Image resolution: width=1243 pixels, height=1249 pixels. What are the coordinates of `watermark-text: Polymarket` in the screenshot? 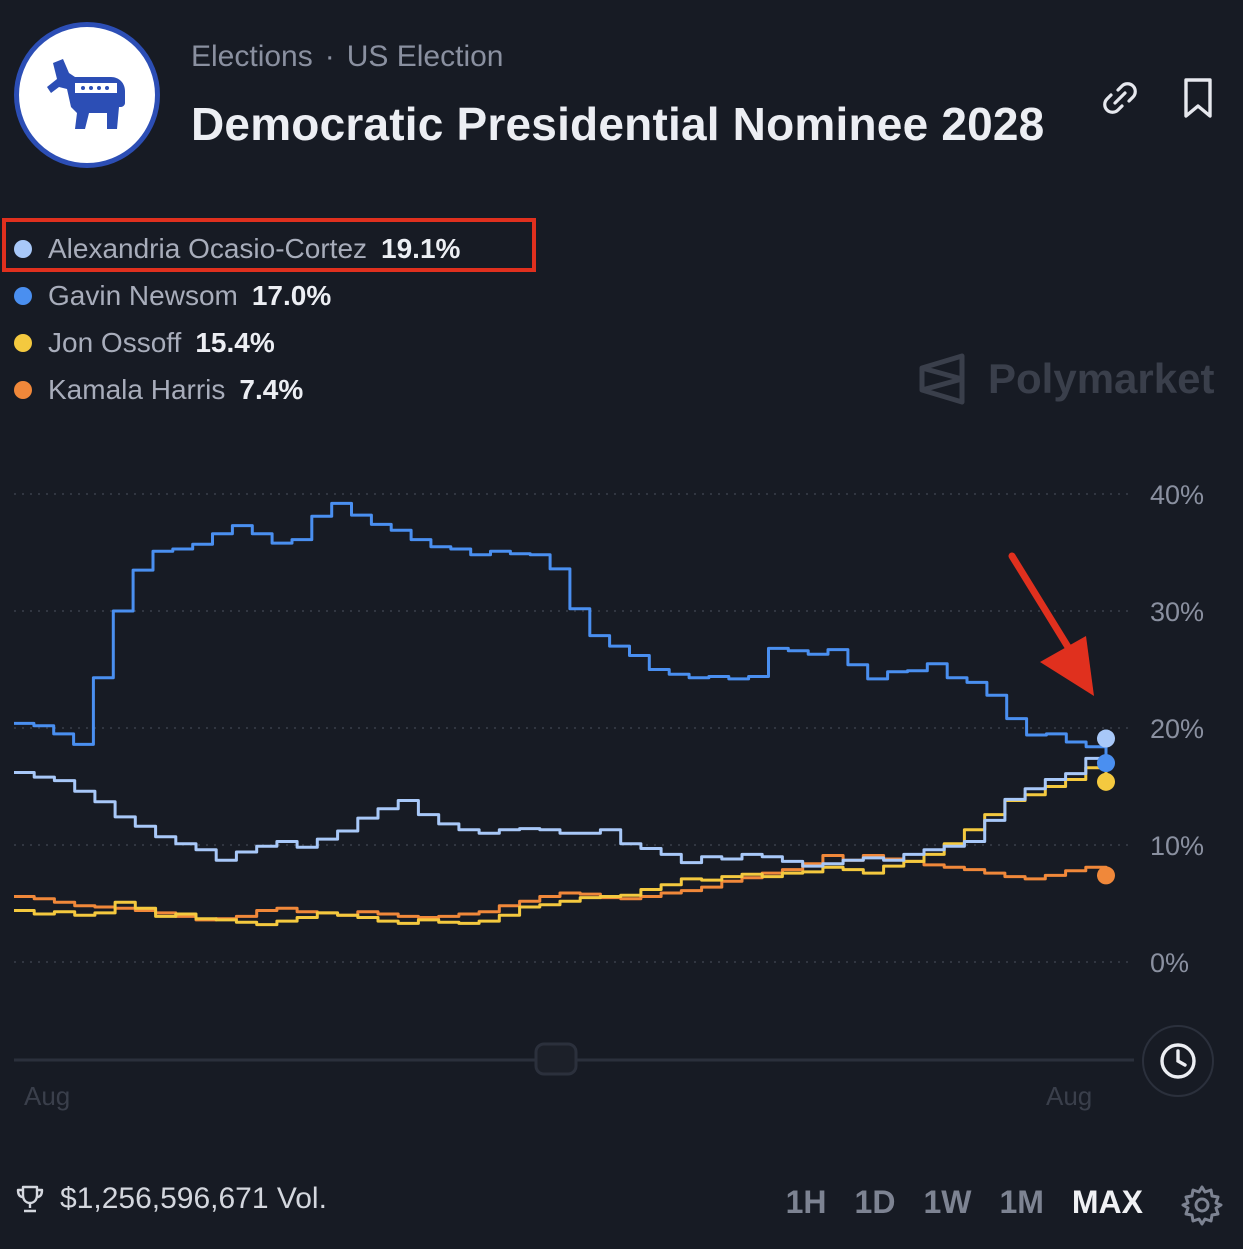 It's located at (1101, 378).